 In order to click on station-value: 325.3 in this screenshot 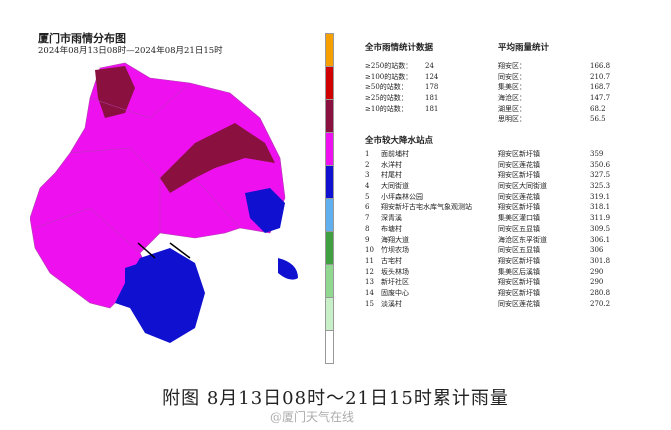, I will do `click(600, 186)`.